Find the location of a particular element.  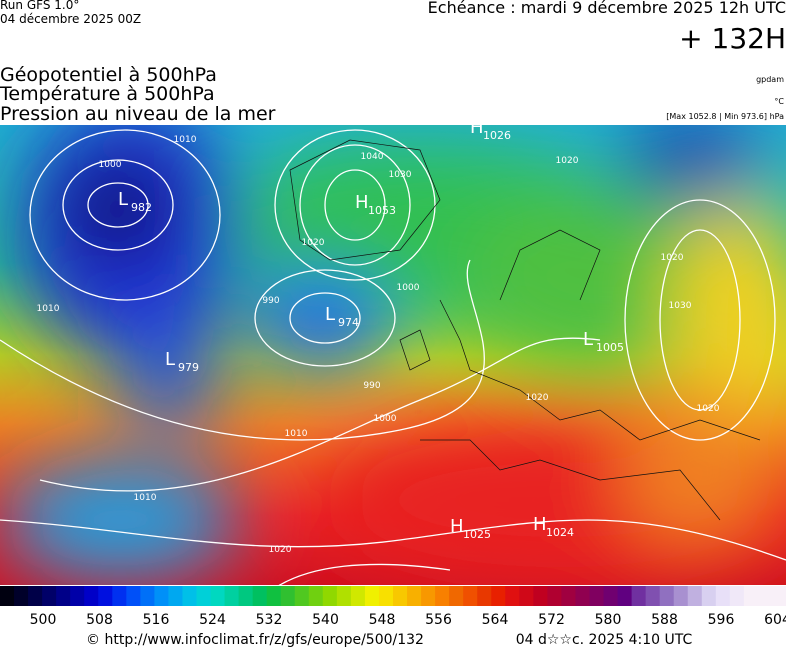

colorbar-tick-label: 532 is located at coordinates (269, 620).